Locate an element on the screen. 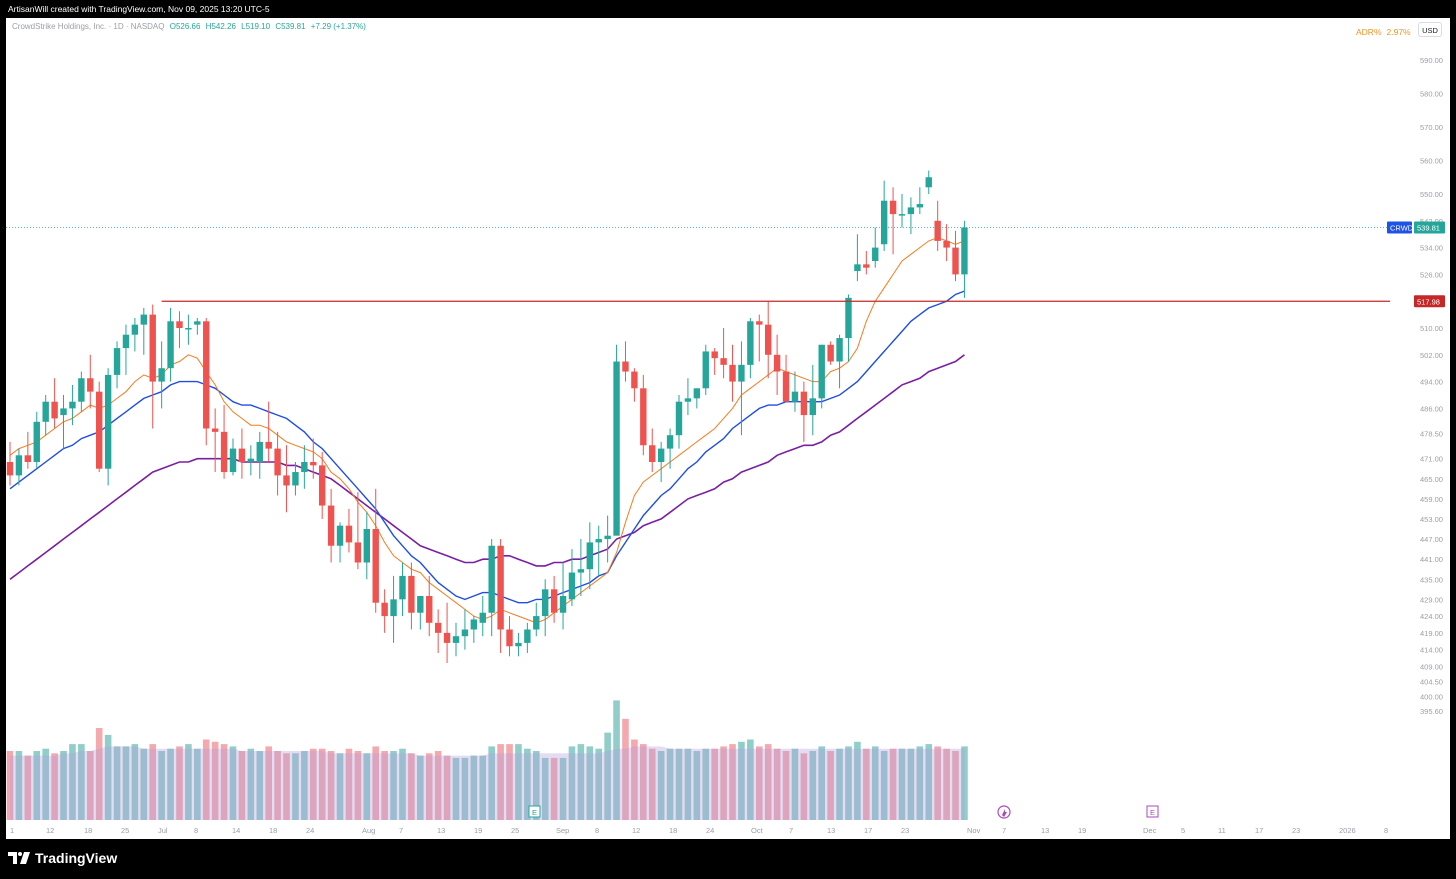 The height and width of the screenshot is (879, 1456). price-tick-label: 465.00 is located at coordinates (1431, 479).